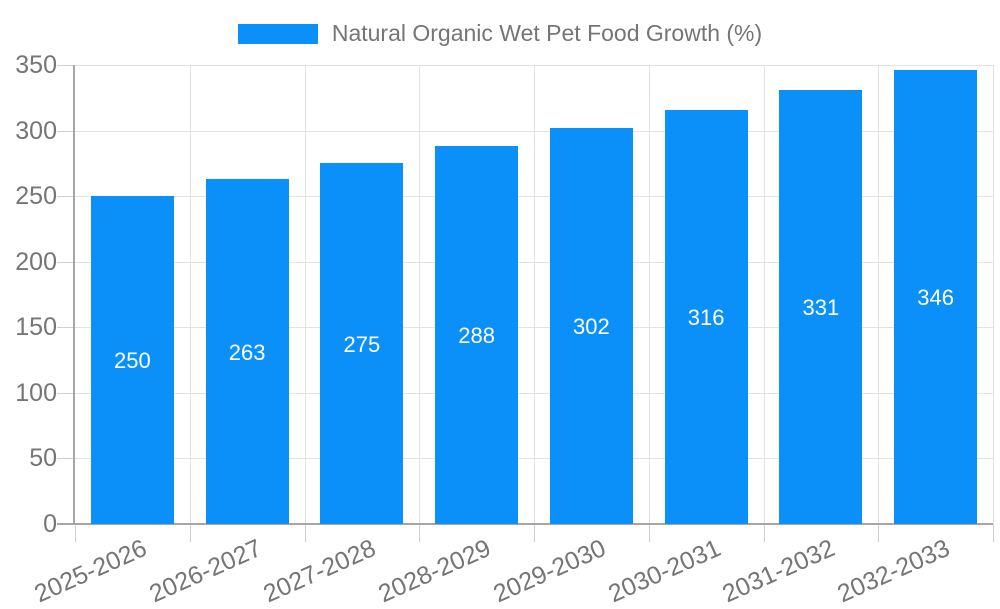 This screenshot has height=609, width=1000. I want to click on x-axis-label: 2026-2027, so click(205, 571).